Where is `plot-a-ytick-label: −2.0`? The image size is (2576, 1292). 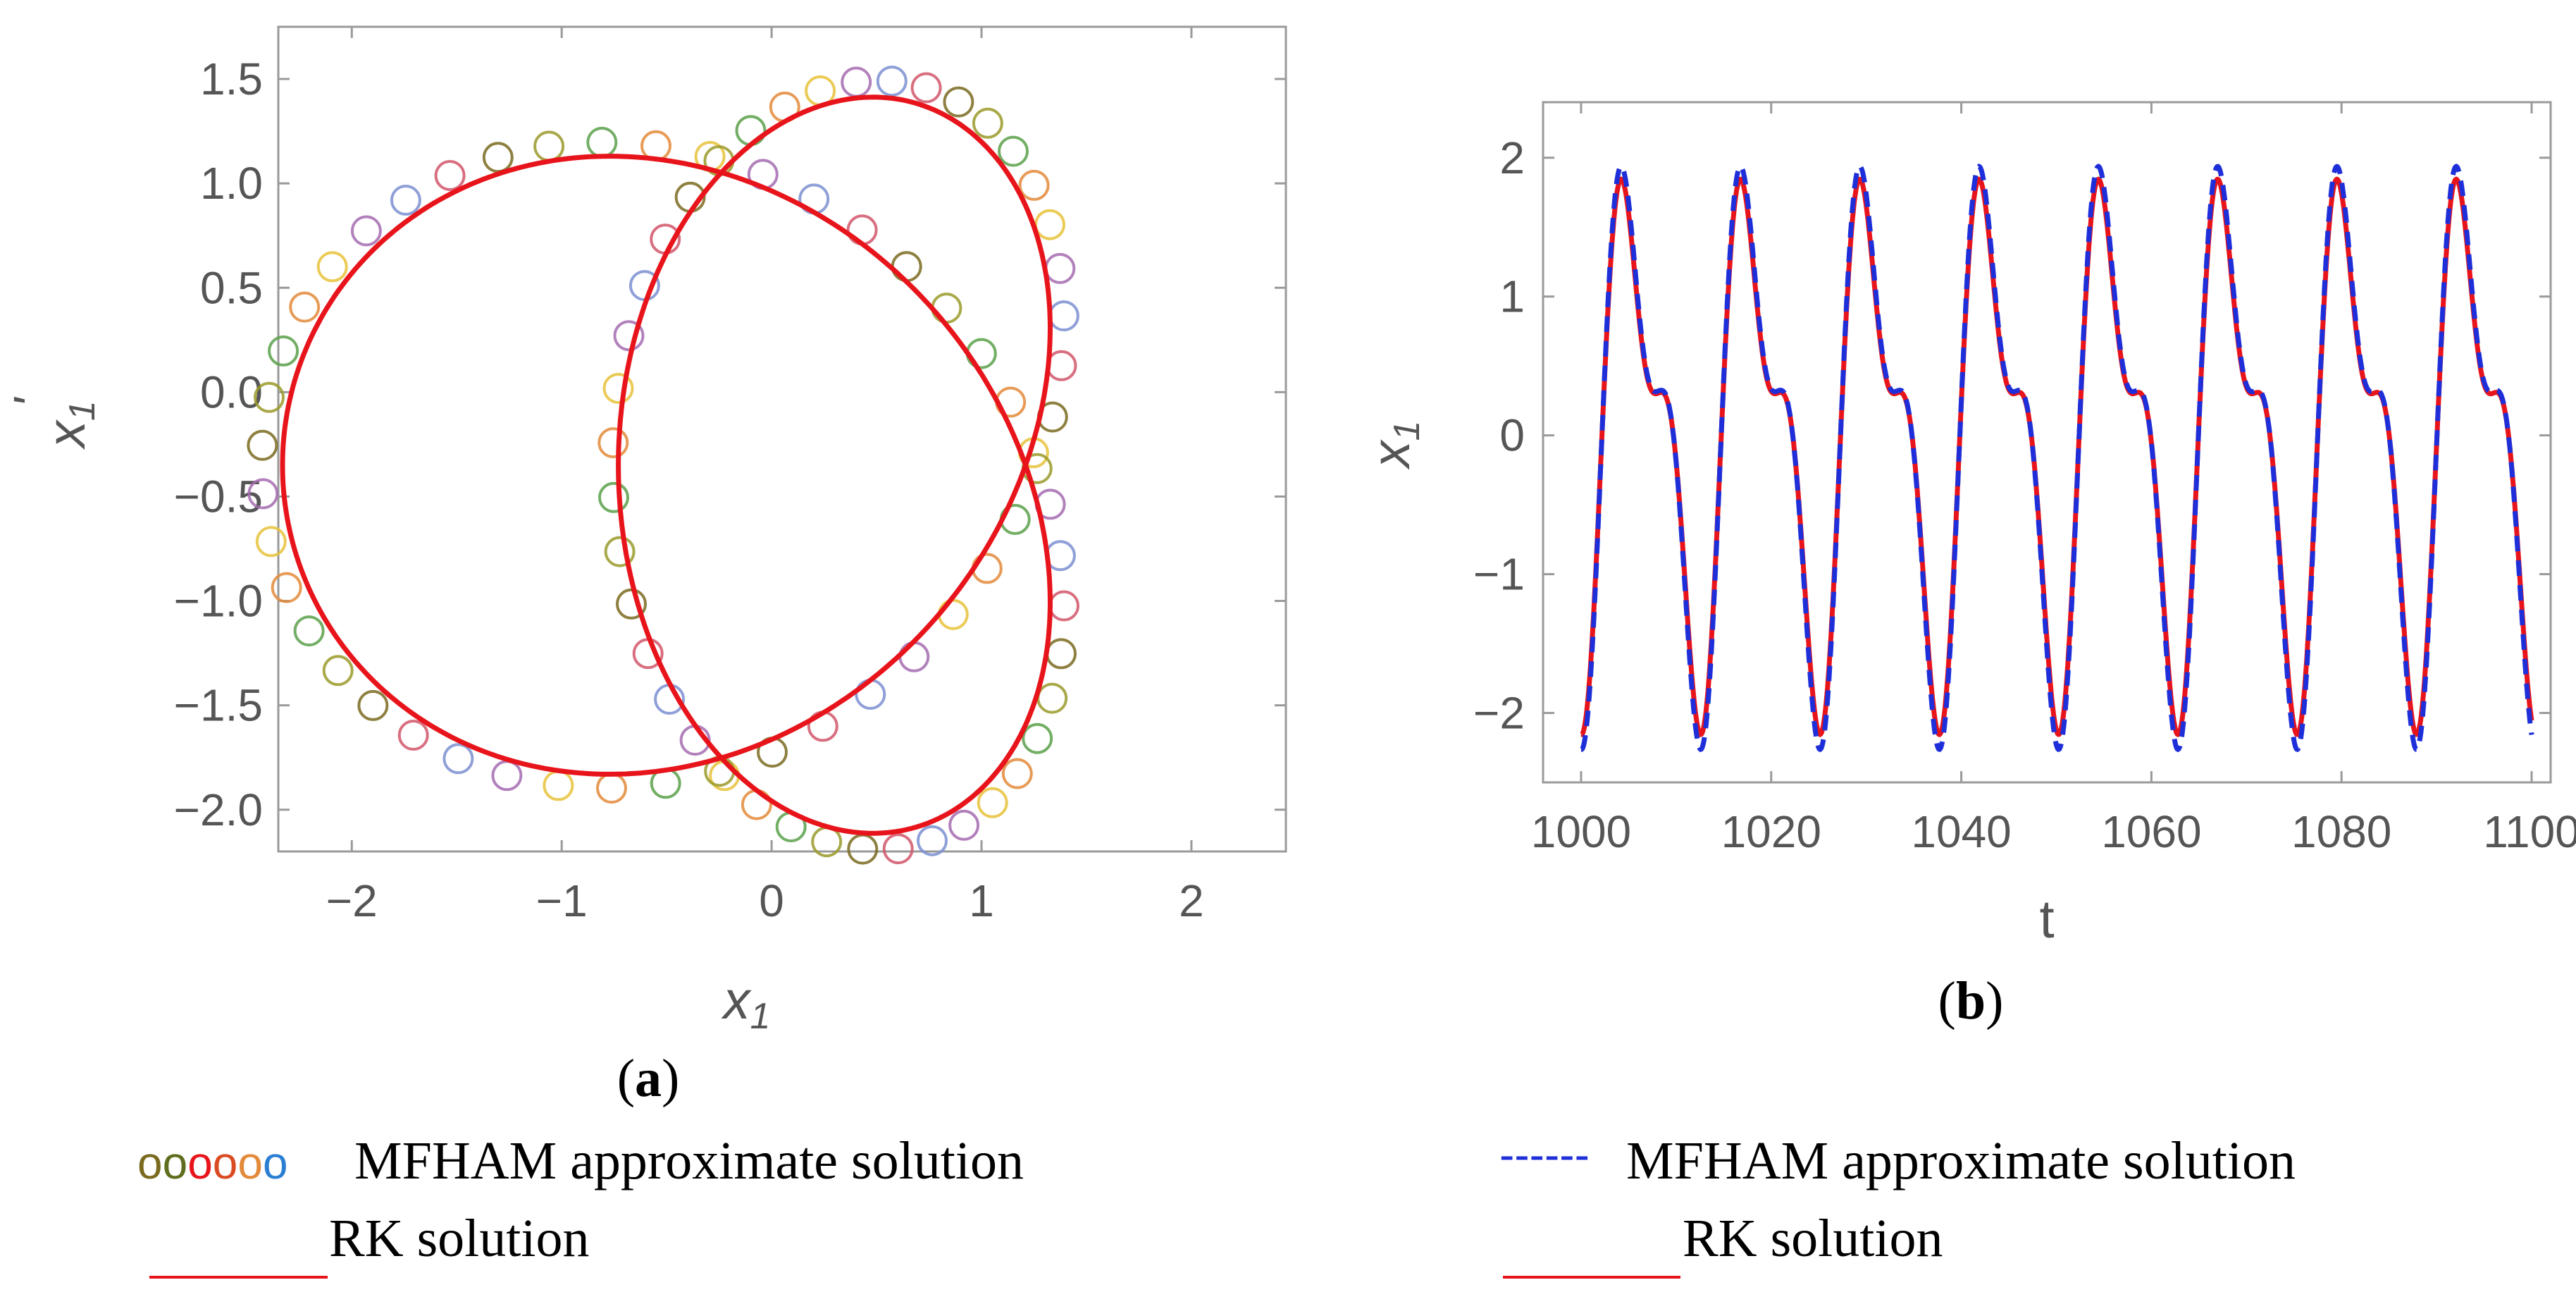
plot-a-ytick-label: −2.0 is located at coordinates (218, 810).